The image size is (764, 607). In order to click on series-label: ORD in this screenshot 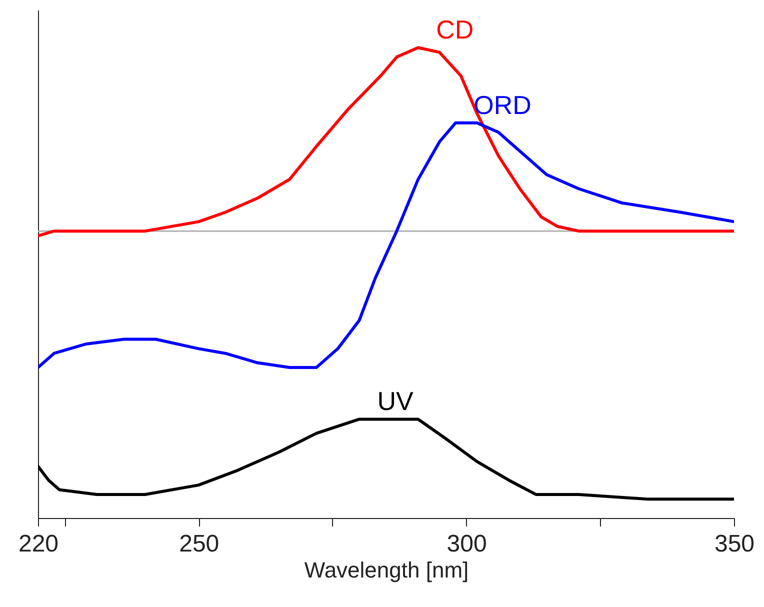, I will do `click(503, 105)`.